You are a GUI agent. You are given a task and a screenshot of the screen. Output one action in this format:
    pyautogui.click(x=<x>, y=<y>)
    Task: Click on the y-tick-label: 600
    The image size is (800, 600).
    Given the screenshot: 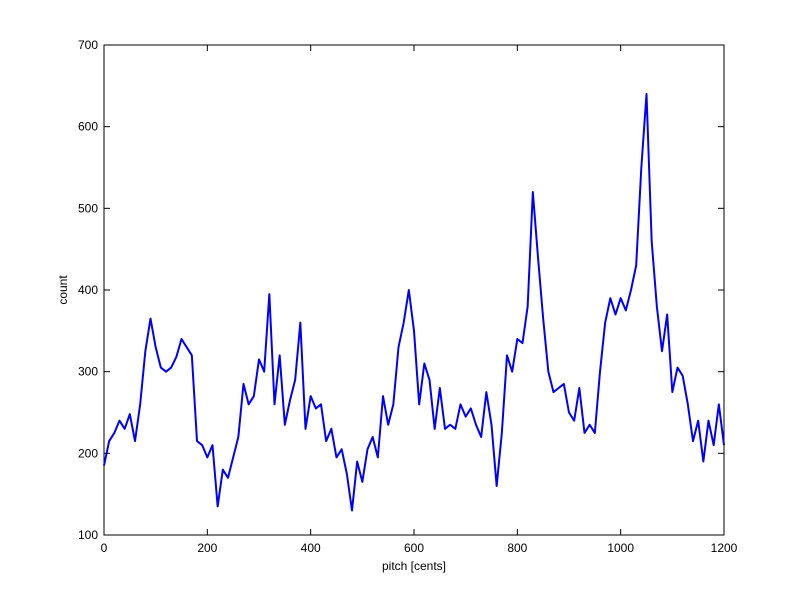 What is the action you would take?
    pyautogui.click(x=88, y=127)
    